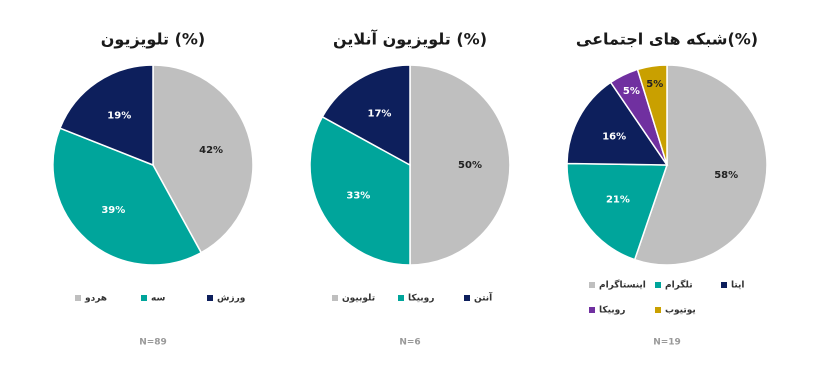 The width and height of the screenshot is (831, 368). Describe the element at coordinates (409, 343) in the screenshot. I see `sample-size: N=6` at that location.